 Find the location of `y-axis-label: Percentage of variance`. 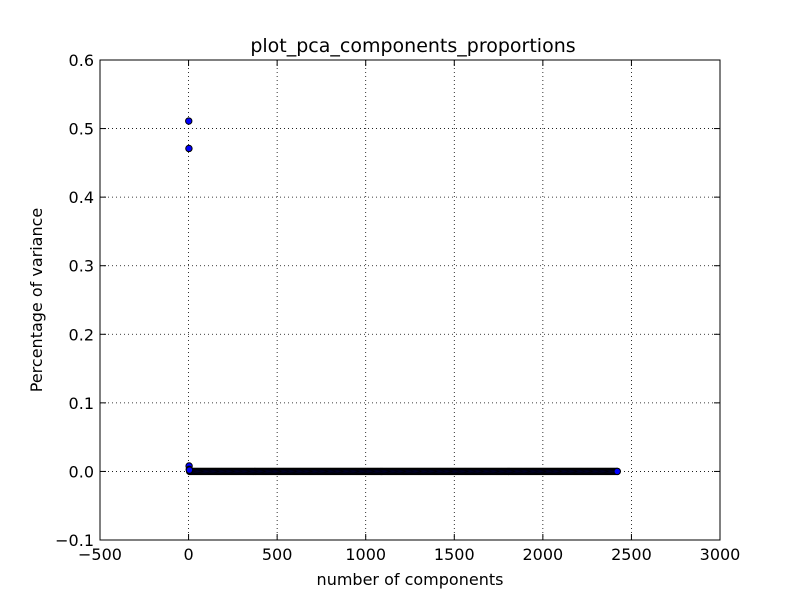

y-axis-label: Percentage of variance is located at coordinates (36, 300).